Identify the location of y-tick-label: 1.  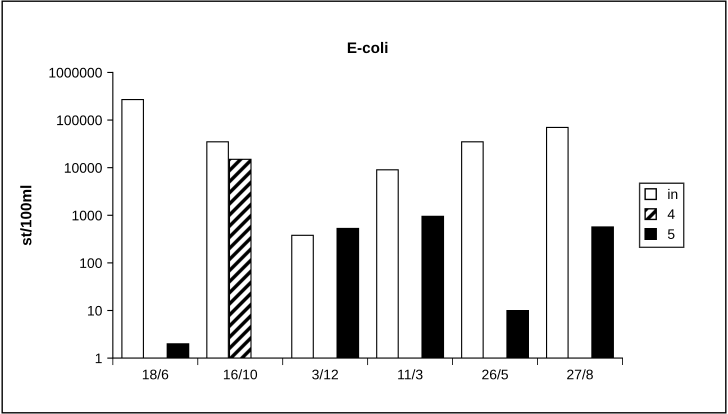
(99, 359).